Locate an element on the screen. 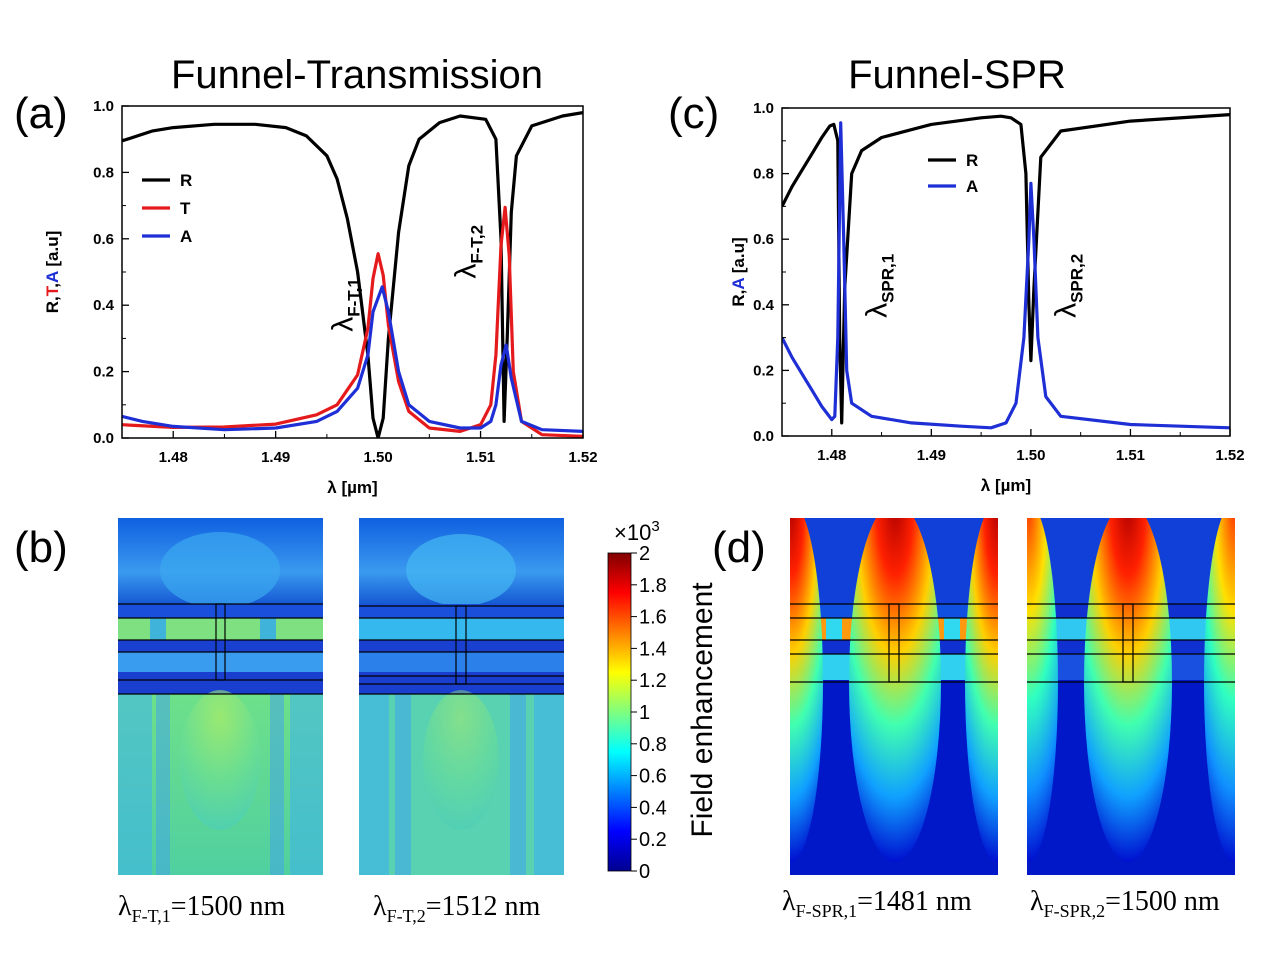 The width and height of the screenshot is (1275, 956). colorbar-multiplier: ×10³ is located at coordinates (637, 531).